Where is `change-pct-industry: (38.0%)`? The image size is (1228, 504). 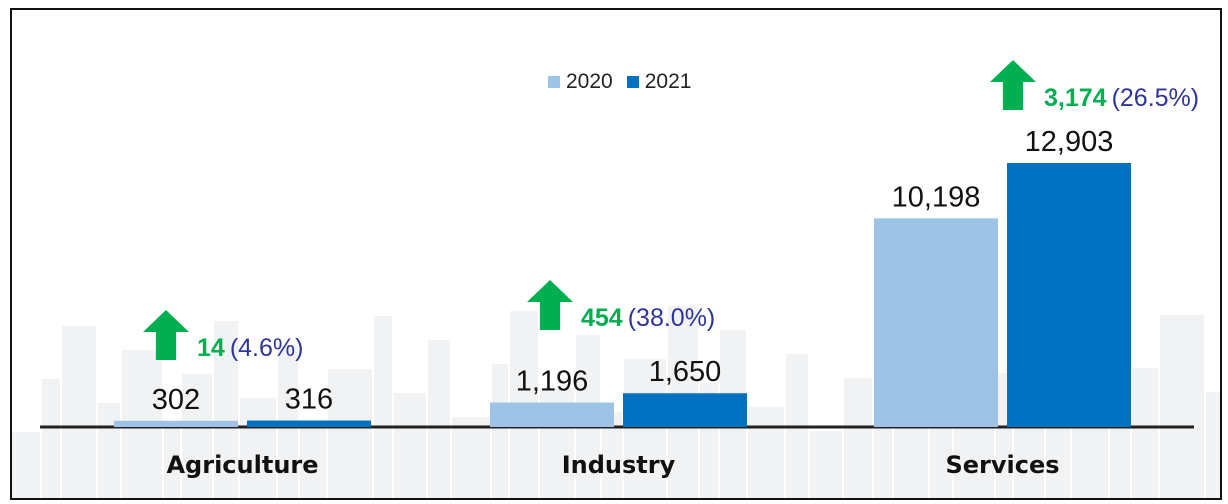 change-pct-industry: (38.0%) is located at coordinates (672, 318).